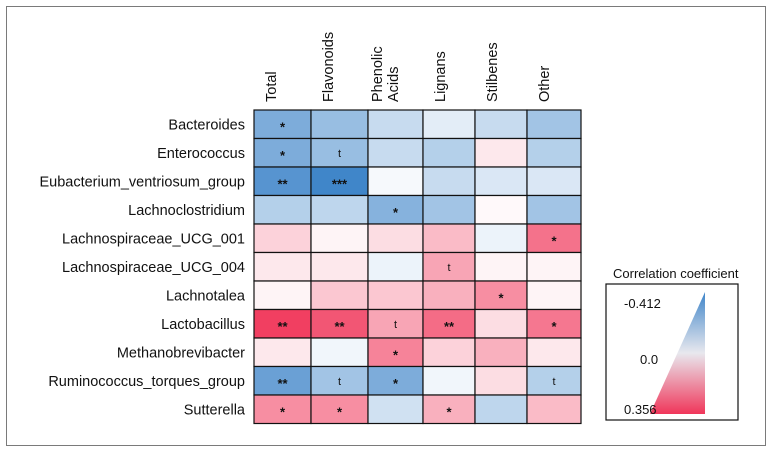 Image resolution: width=774 pixels, height=455 pixels. I want to click on legend-title: Correlation coefficient, so click(676, 273).